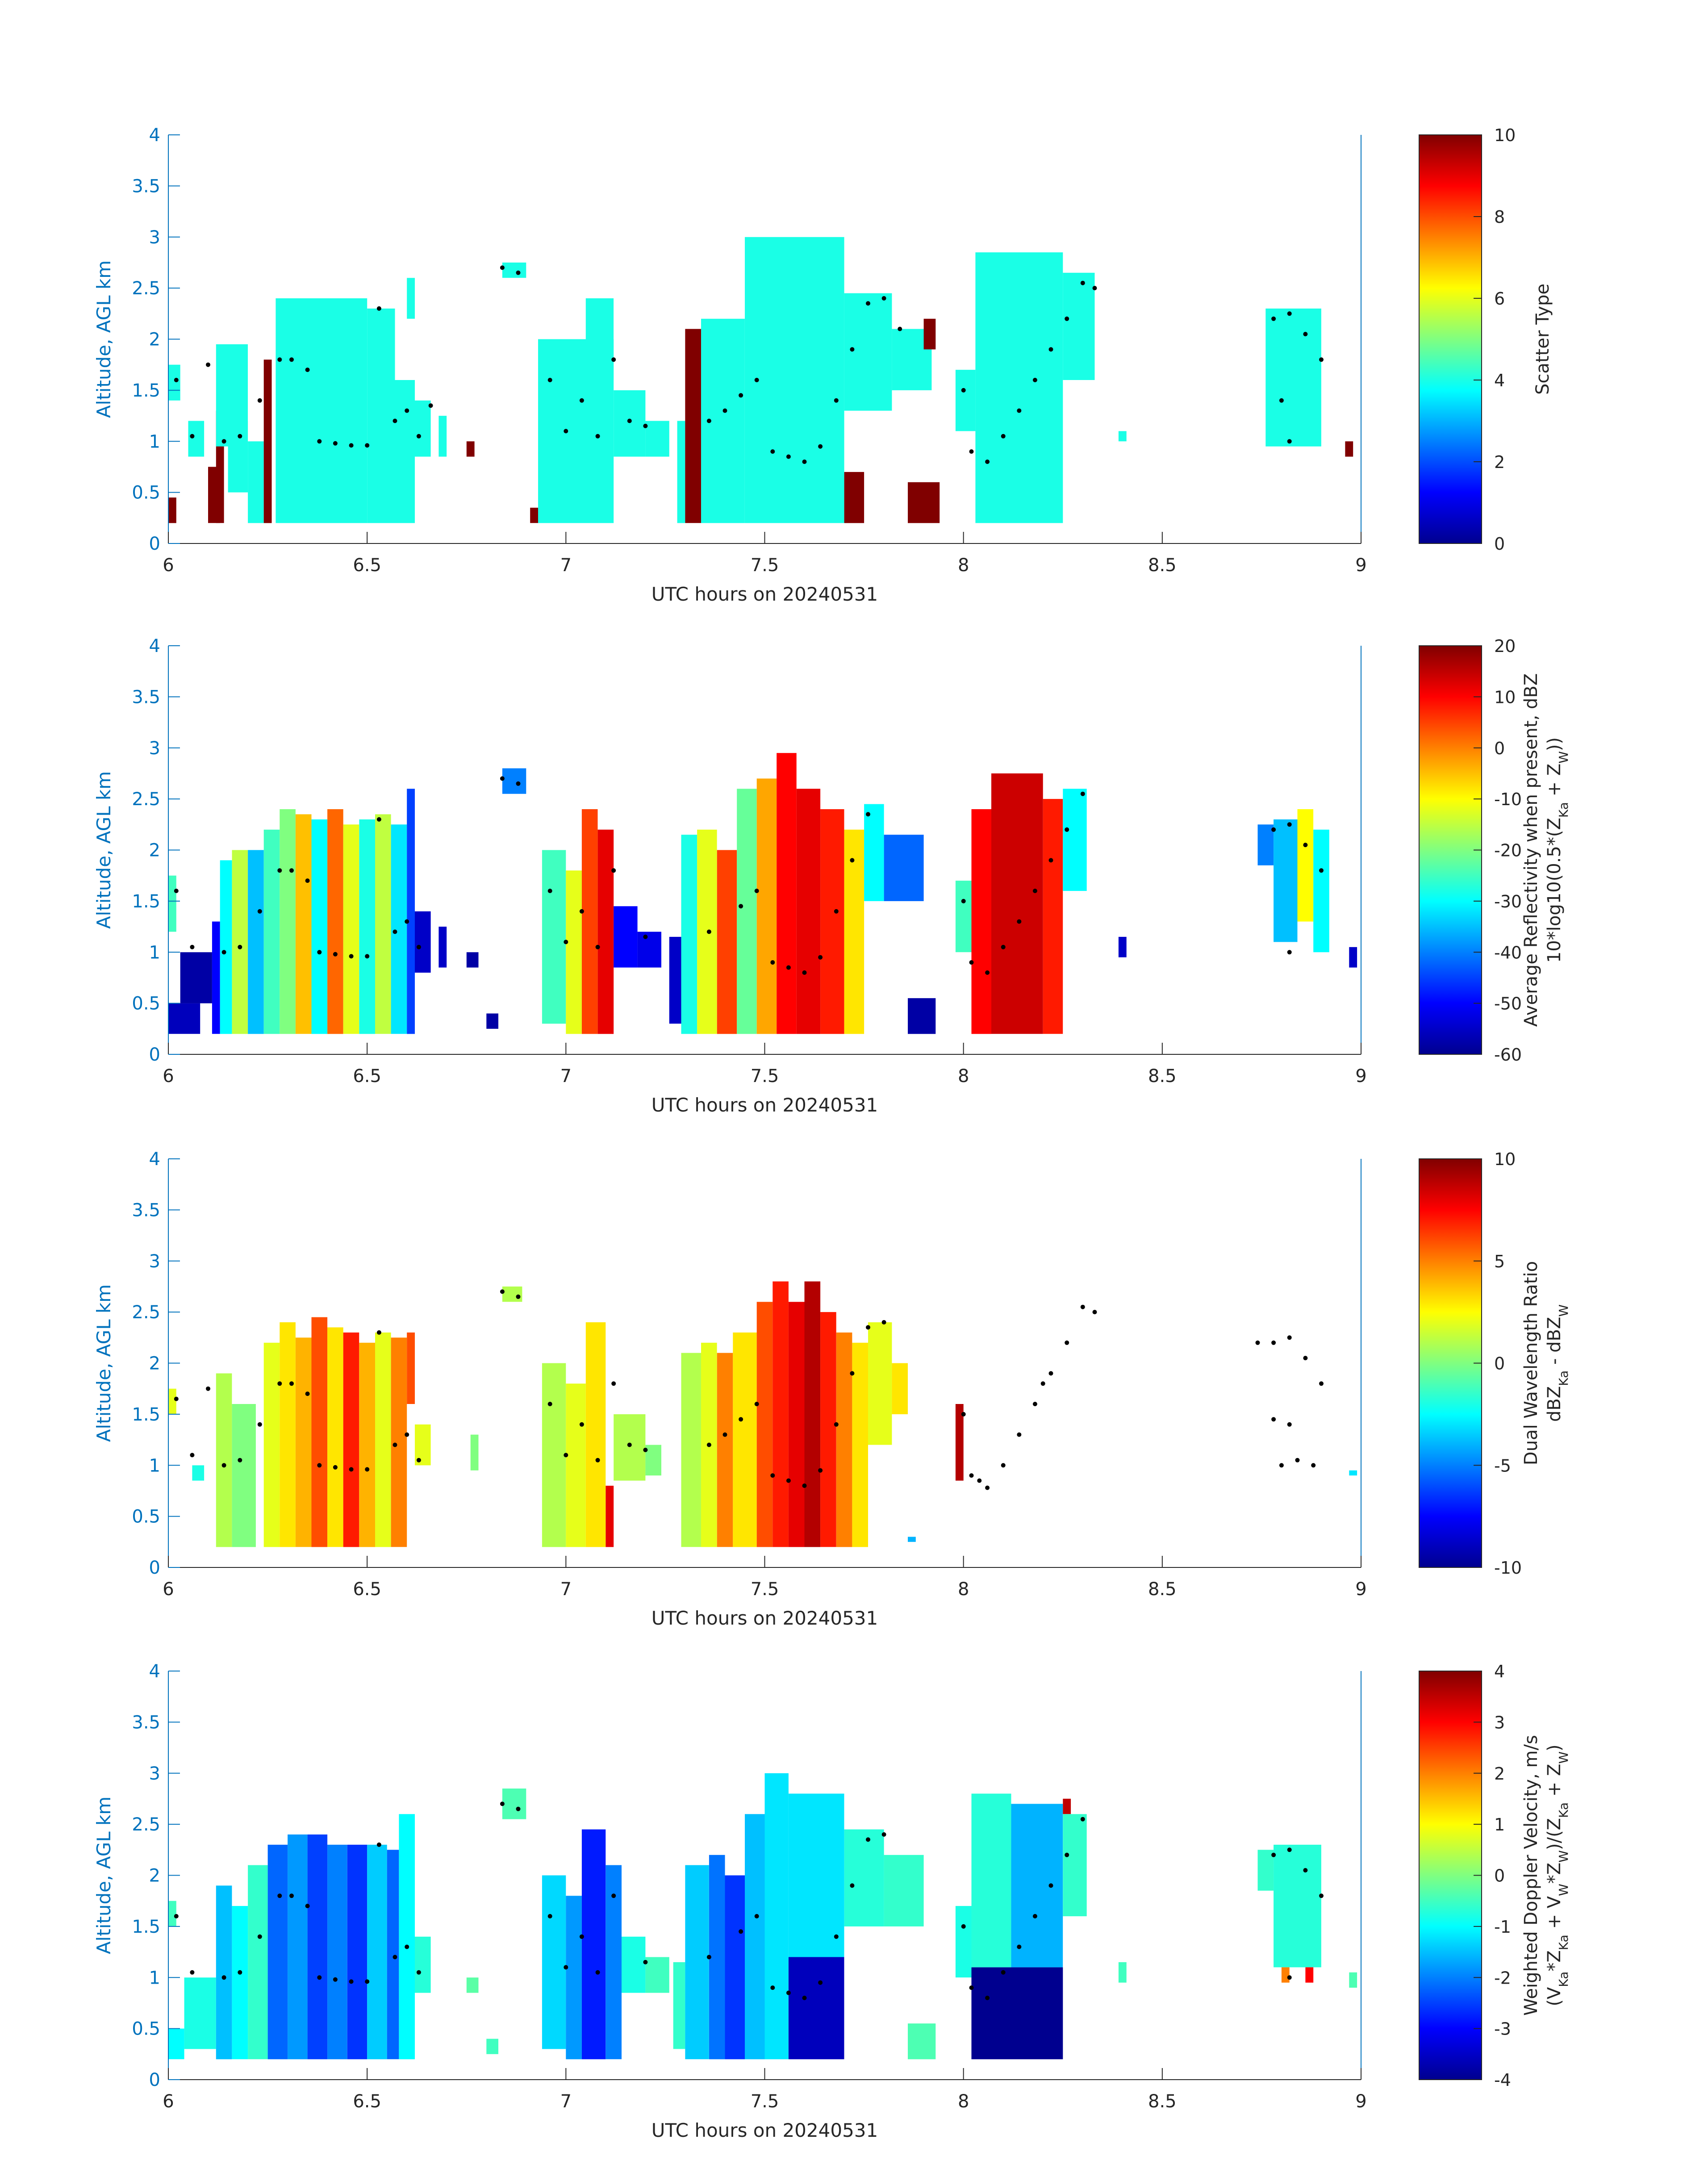 The width and height of the screenshot is (1708, 2177). I want to click on colorbar, so click(1450, 1875).